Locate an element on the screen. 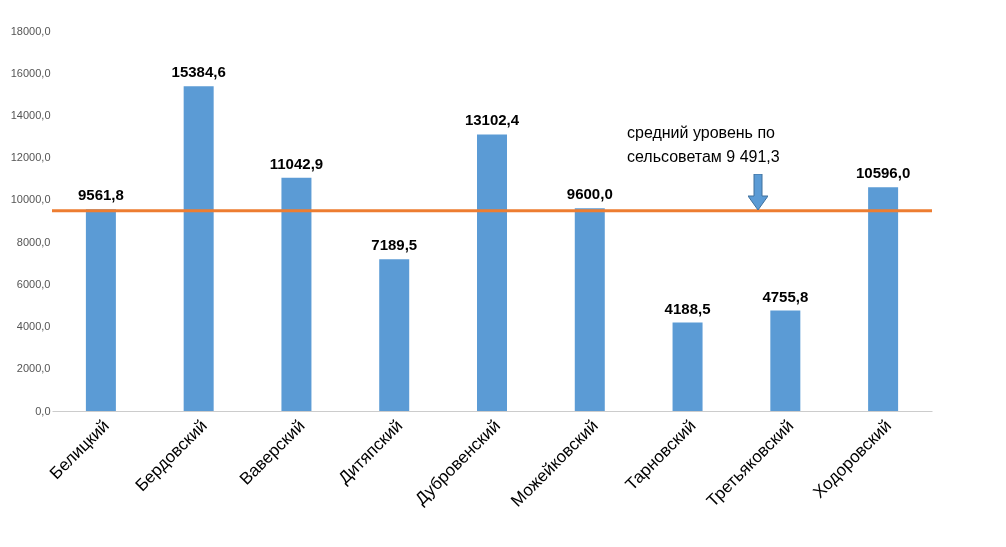 The width and height of the screenshot is (1006, 547). ref-line-label: средний уровень по сельсоветам 9 491,3 is located at coordinates (703, 144).